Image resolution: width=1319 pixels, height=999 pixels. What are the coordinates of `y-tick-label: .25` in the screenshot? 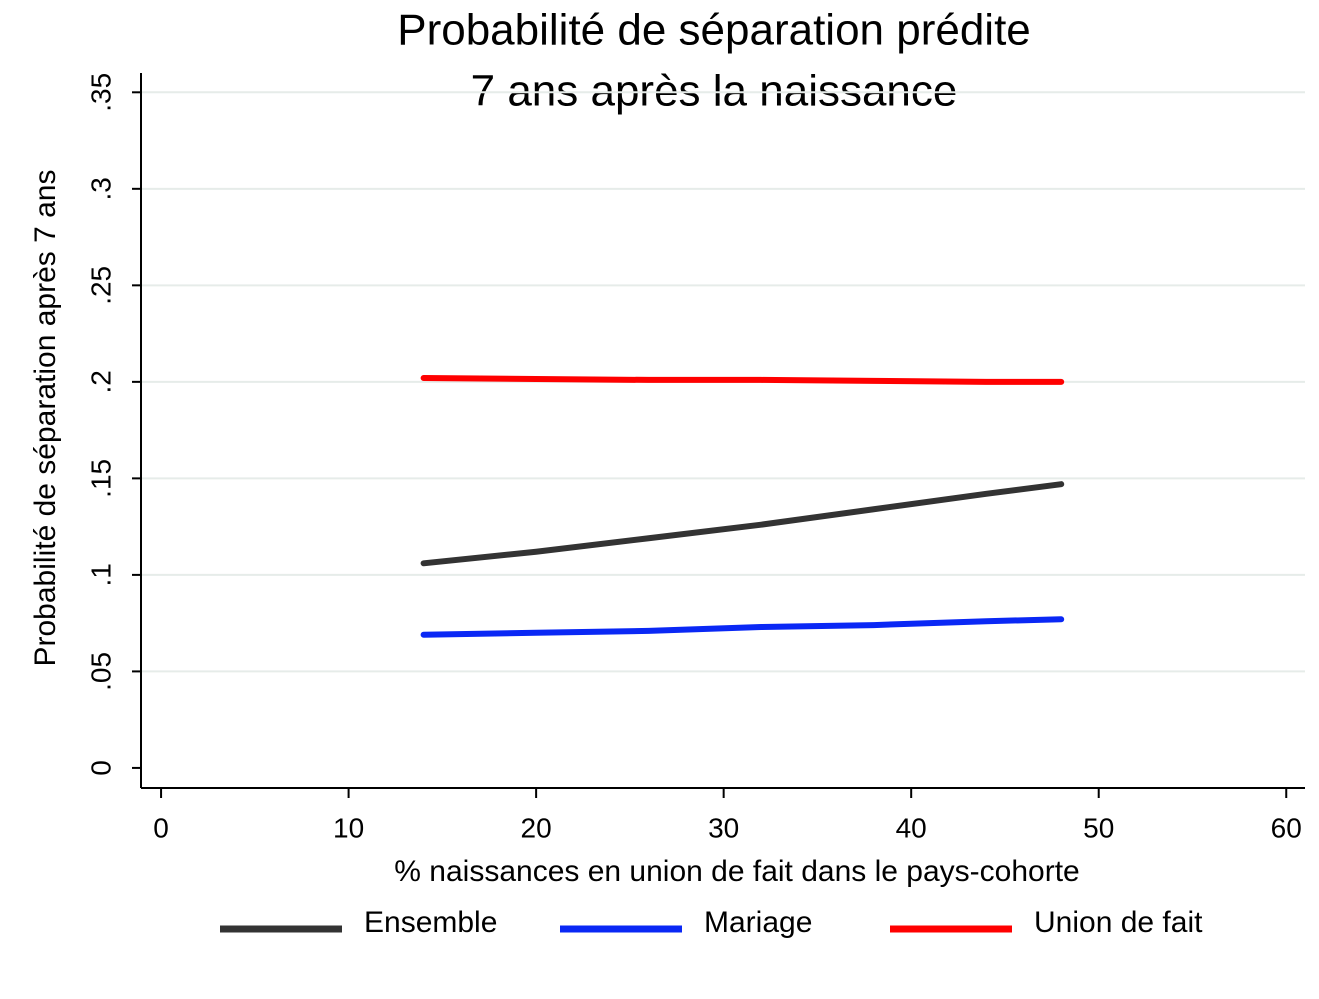 It's located at (100, 285).